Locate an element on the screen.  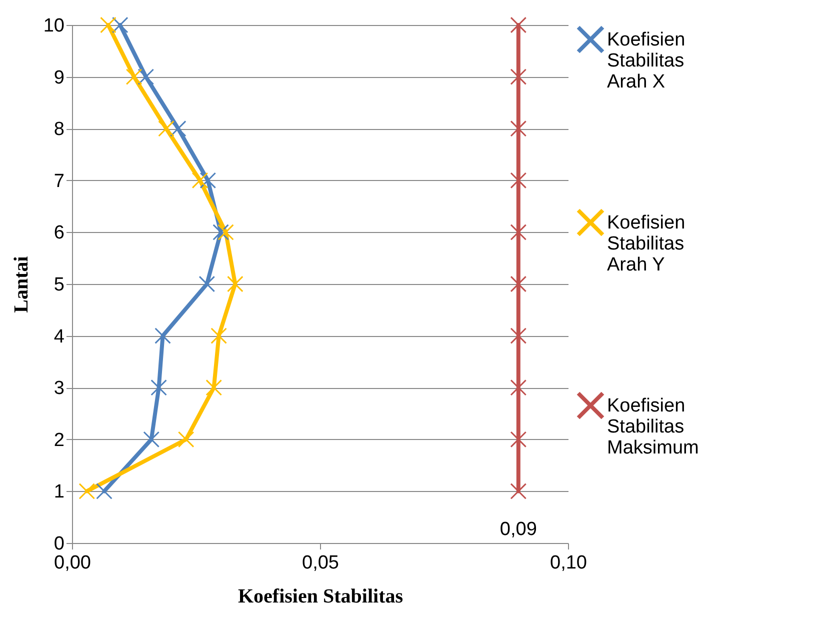
y-tick-label: 8 is located at coordinates (59, 129).